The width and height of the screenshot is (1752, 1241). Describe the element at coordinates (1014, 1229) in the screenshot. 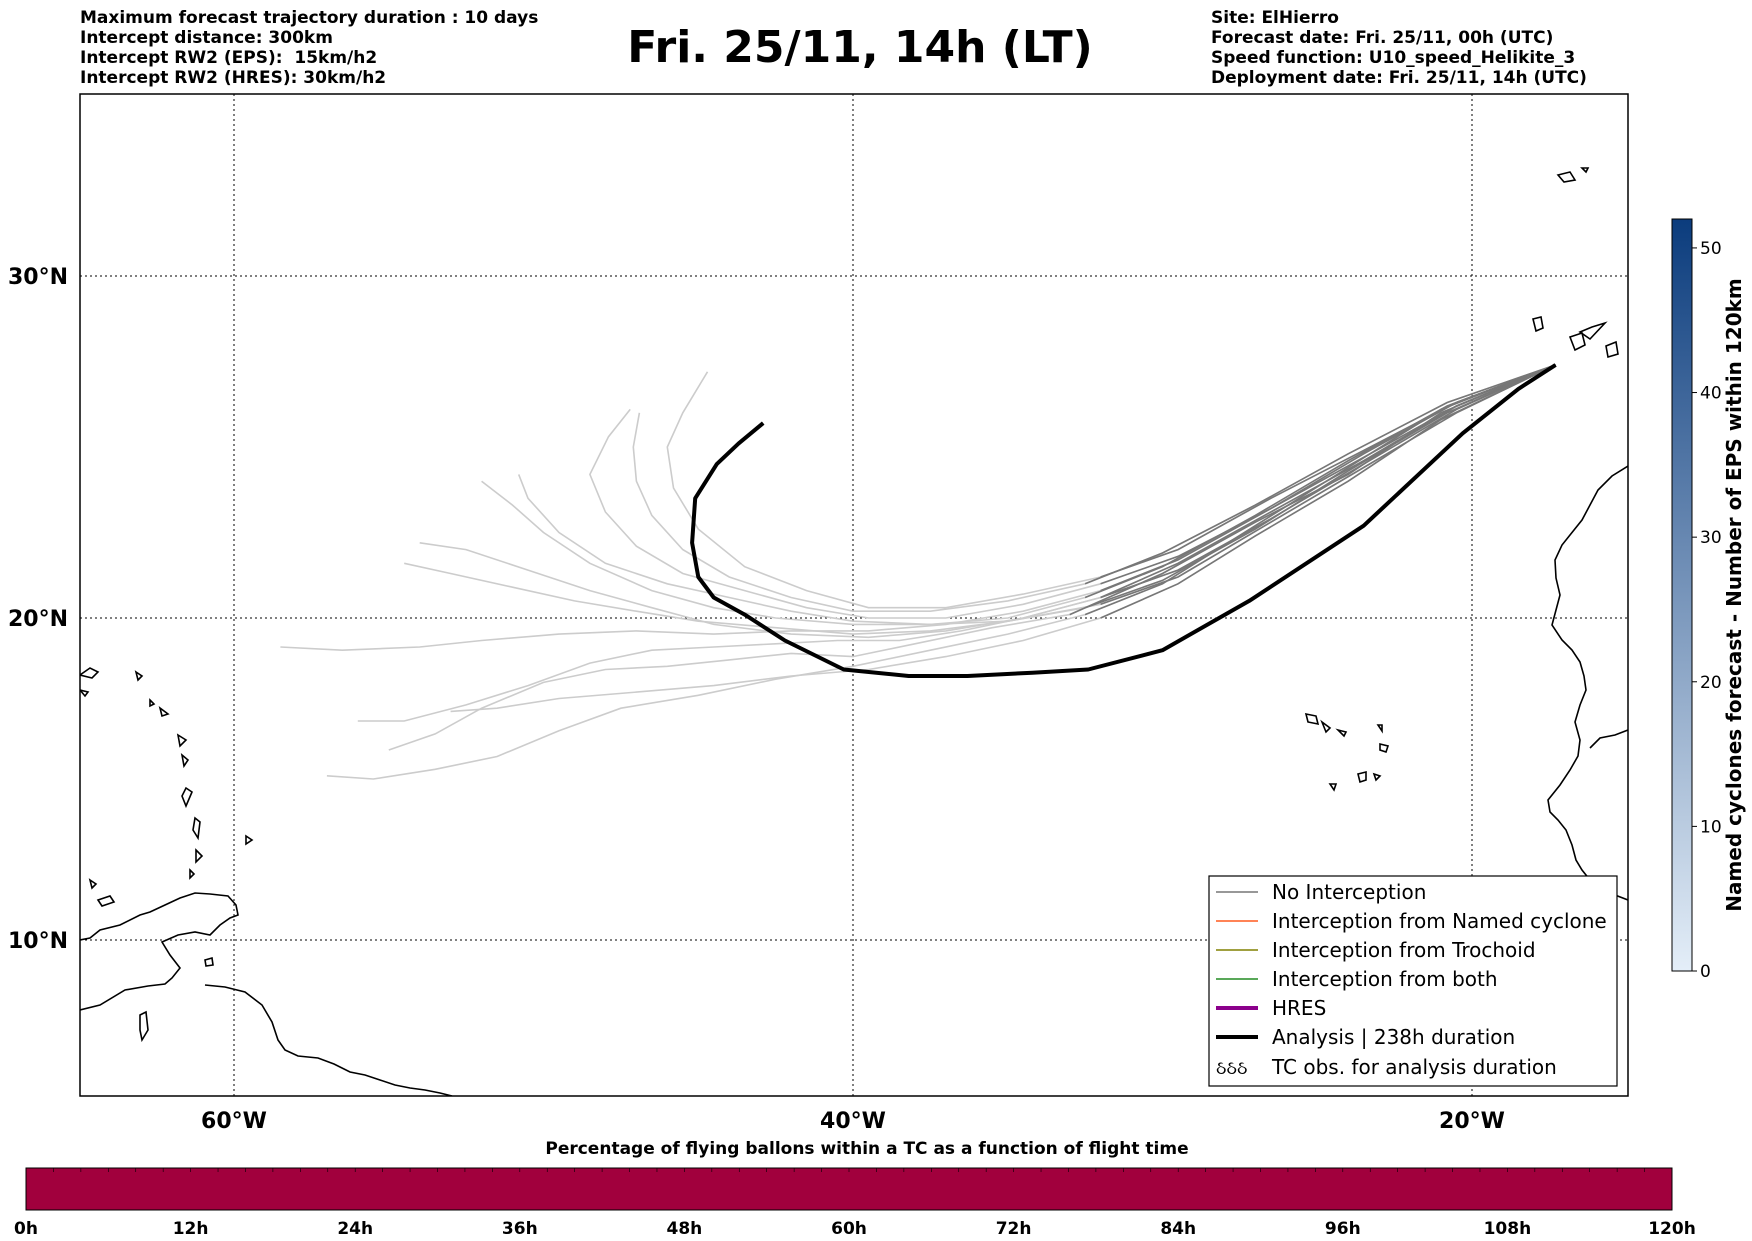

I see `percentage-bar-tick-label: 72h` at that location.